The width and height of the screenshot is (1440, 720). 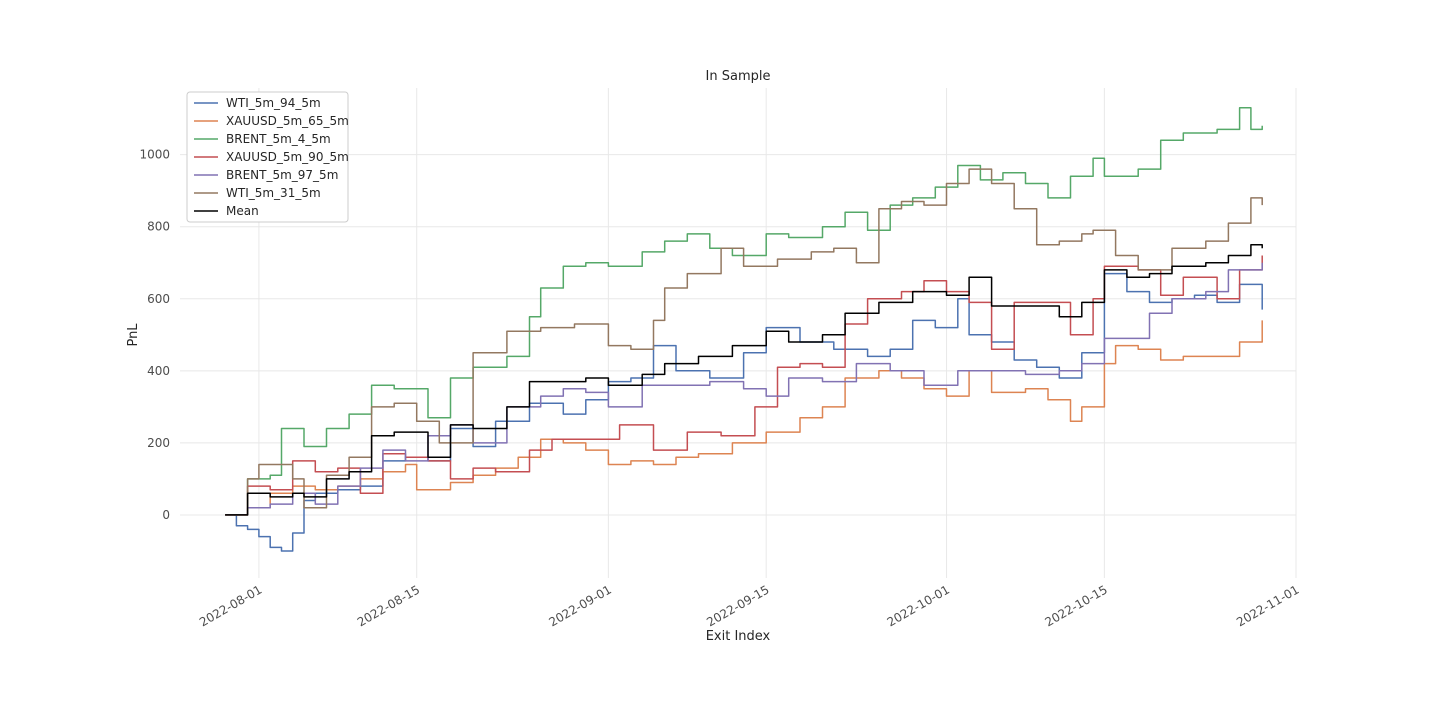 I want to click on y-tick-label: 800, so click(x=158, y=227).